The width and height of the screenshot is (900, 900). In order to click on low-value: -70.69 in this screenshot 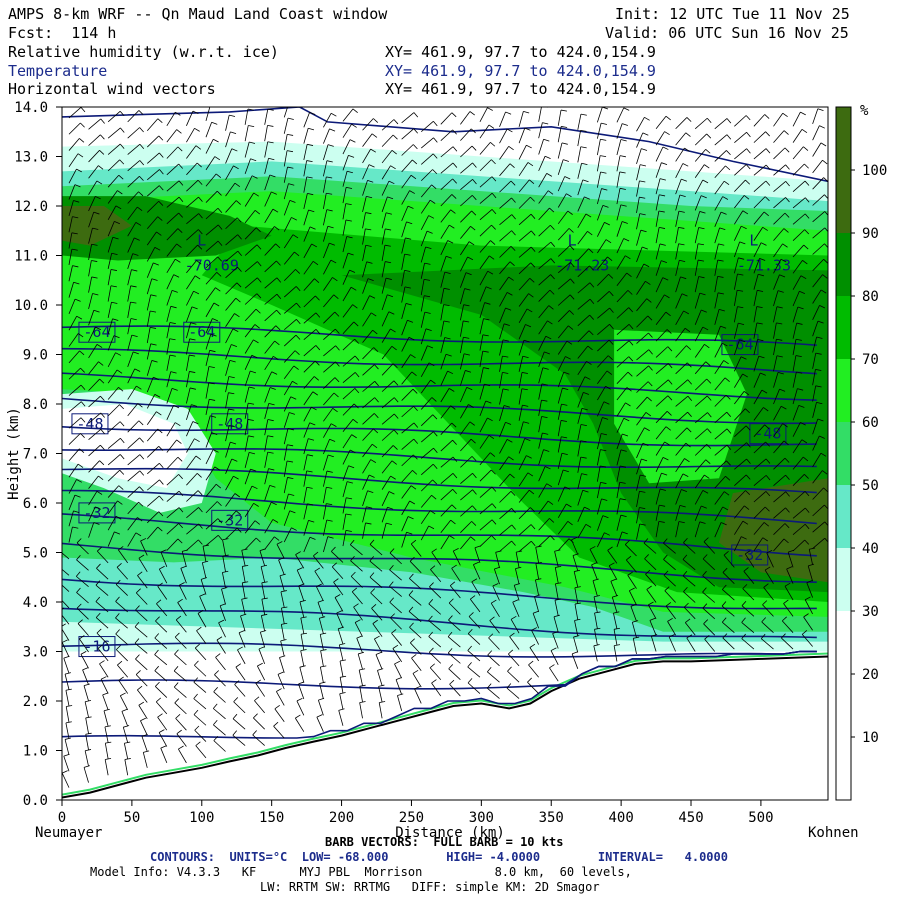, I will do `click(212, 265)`.